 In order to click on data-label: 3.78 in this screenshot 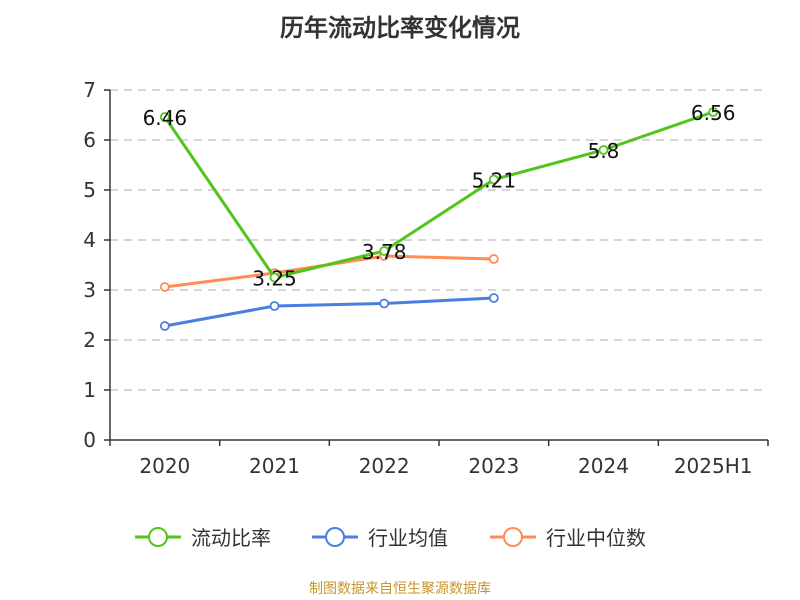, I will do `click(384, 252)`.